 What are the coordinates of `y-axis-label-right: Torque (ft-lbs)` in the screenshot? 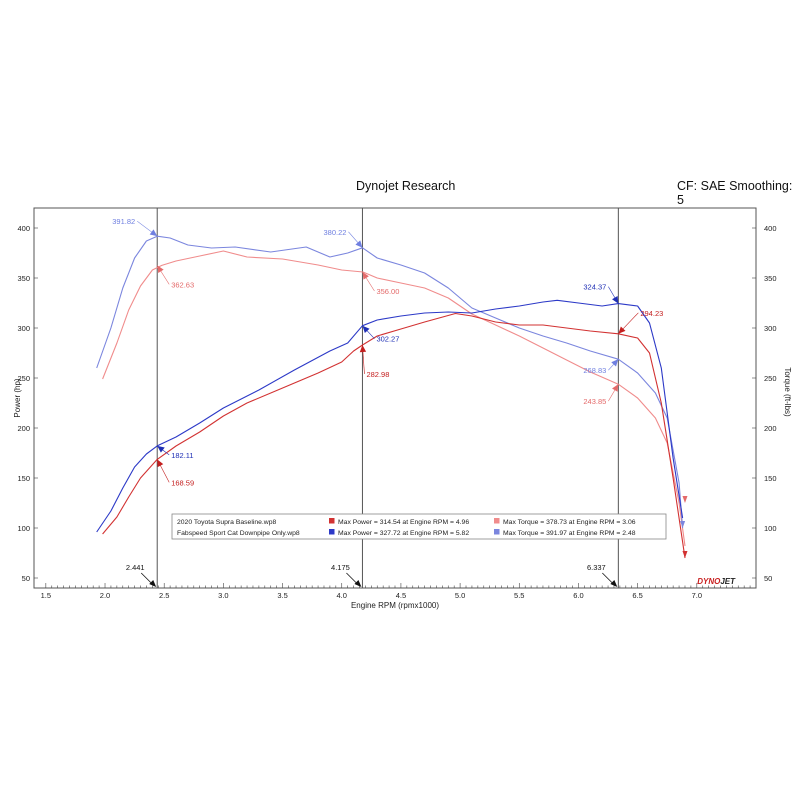 It's located at (787, 392).